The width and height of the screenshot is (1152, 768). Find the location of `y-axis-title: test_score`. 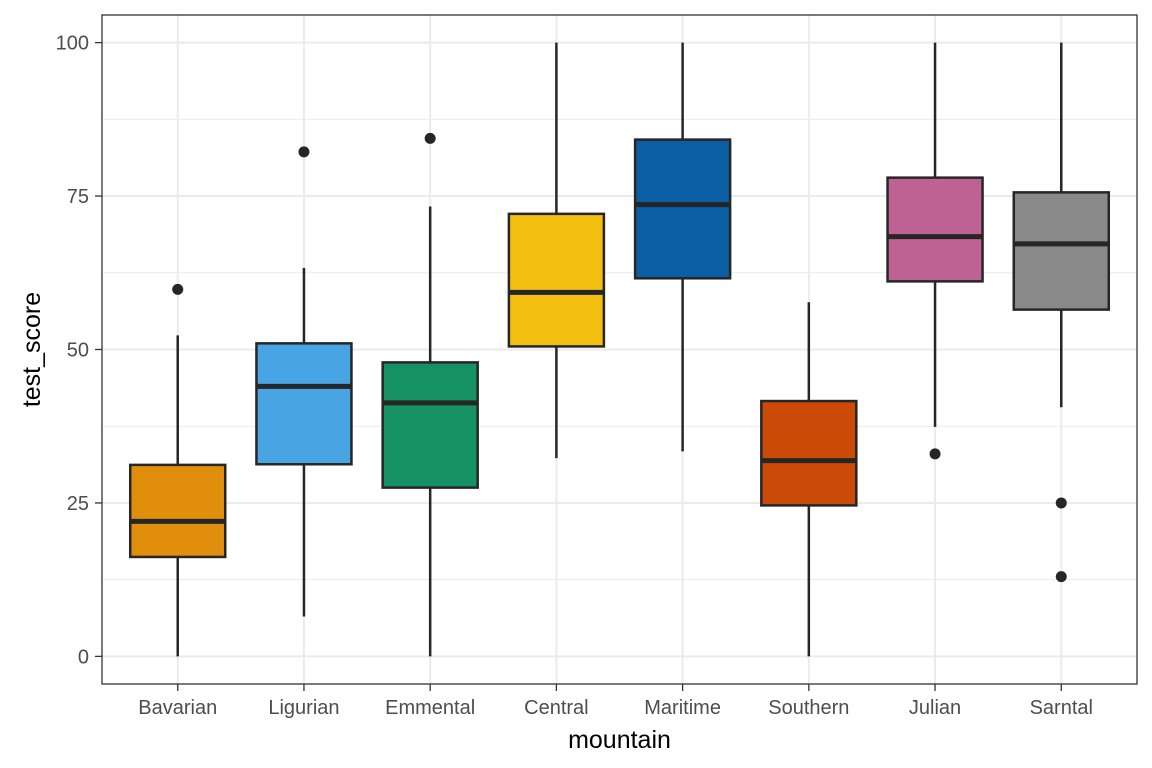

y-axis-title: test_score is located at coordinates (32, 349).